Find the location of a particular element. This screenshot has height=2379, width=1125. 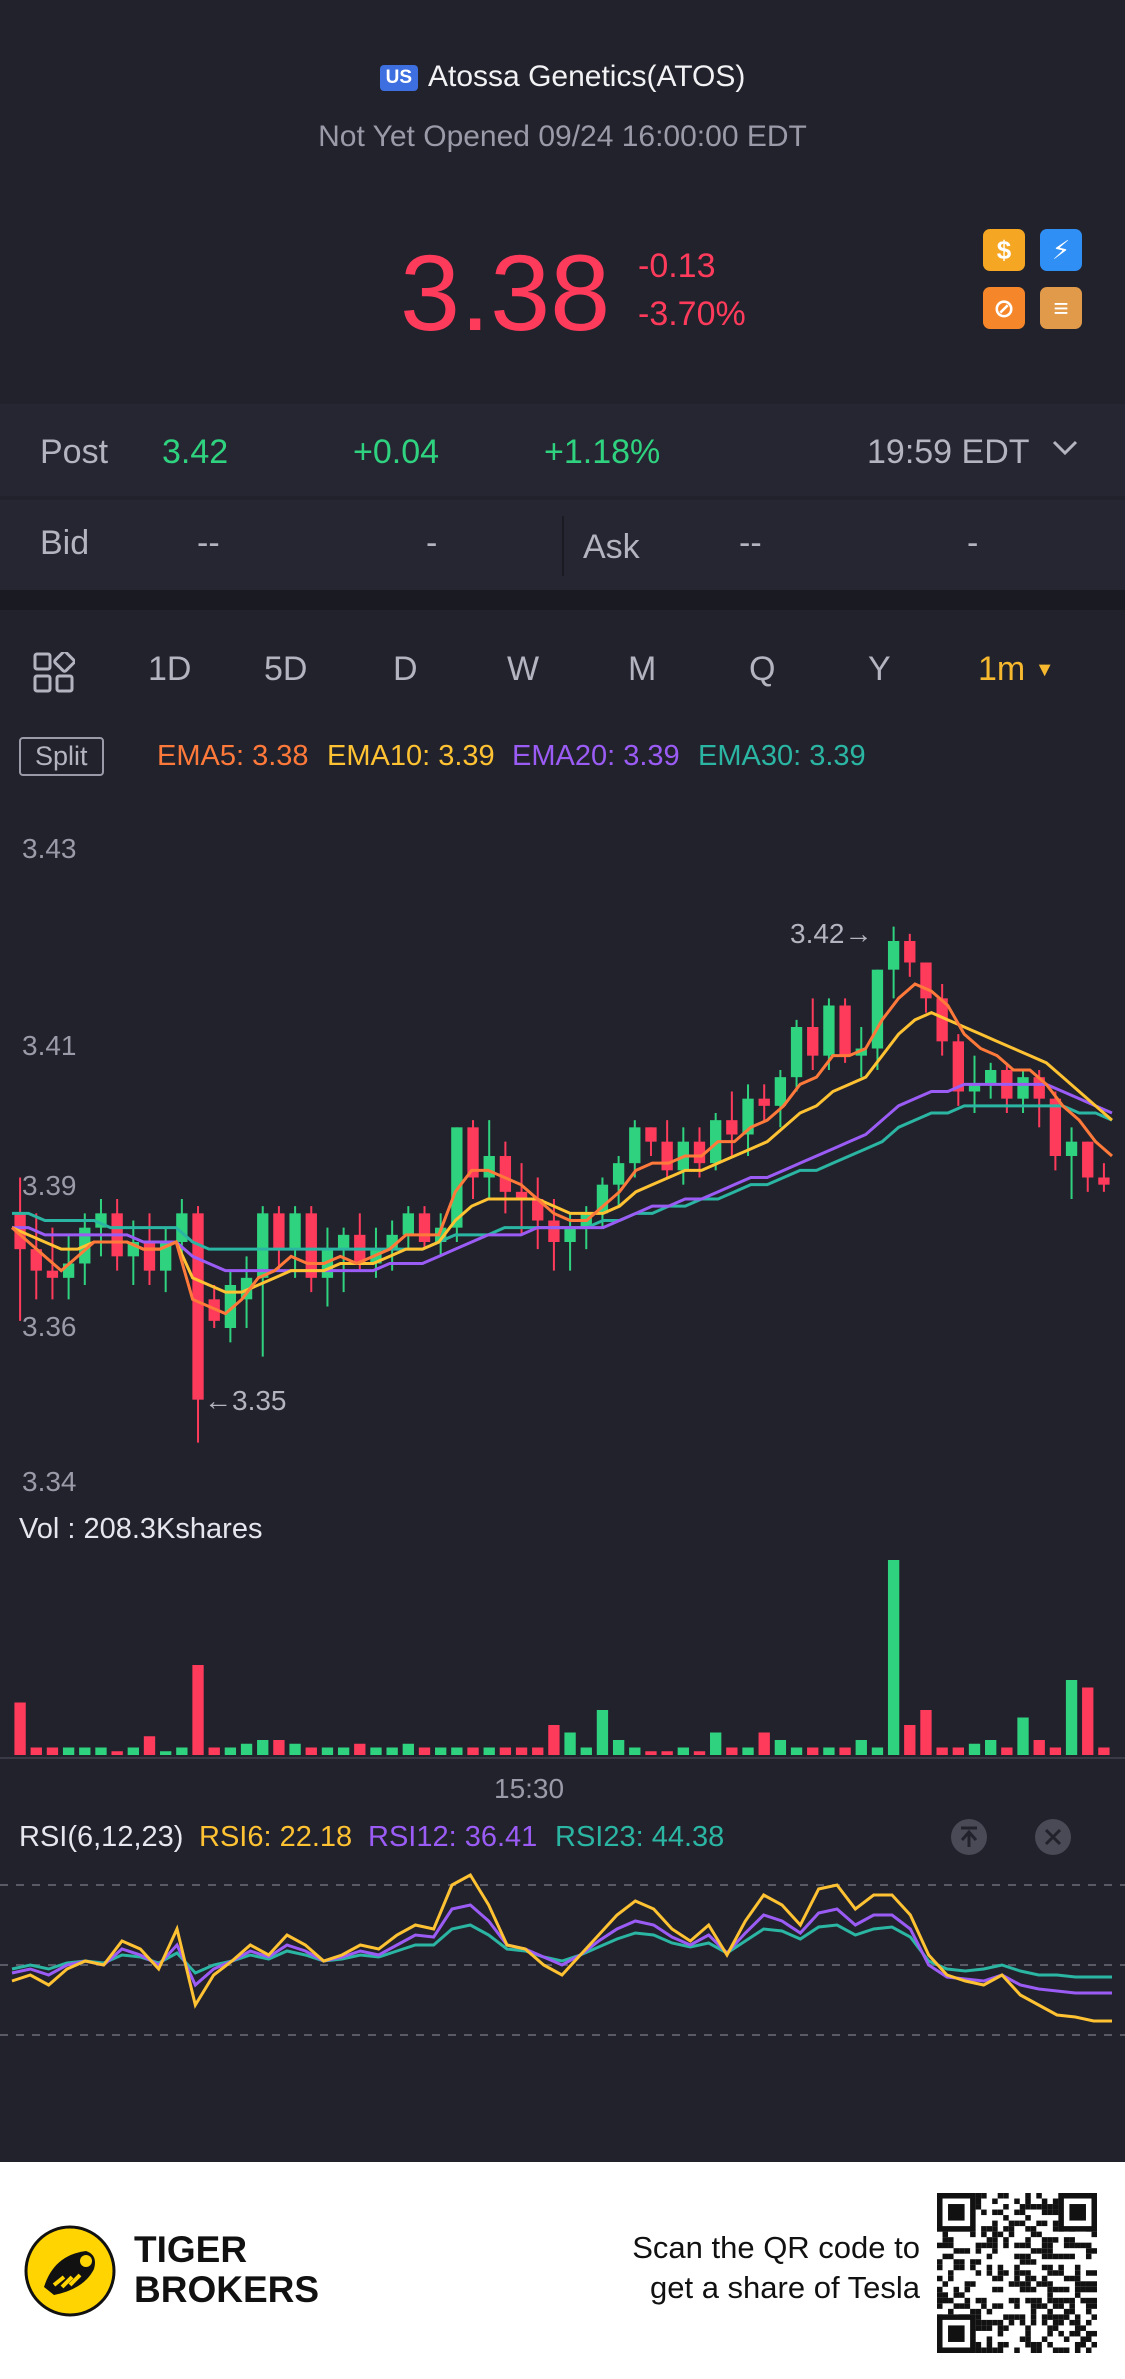

qr-code is located at coordinates (1017, 2273).